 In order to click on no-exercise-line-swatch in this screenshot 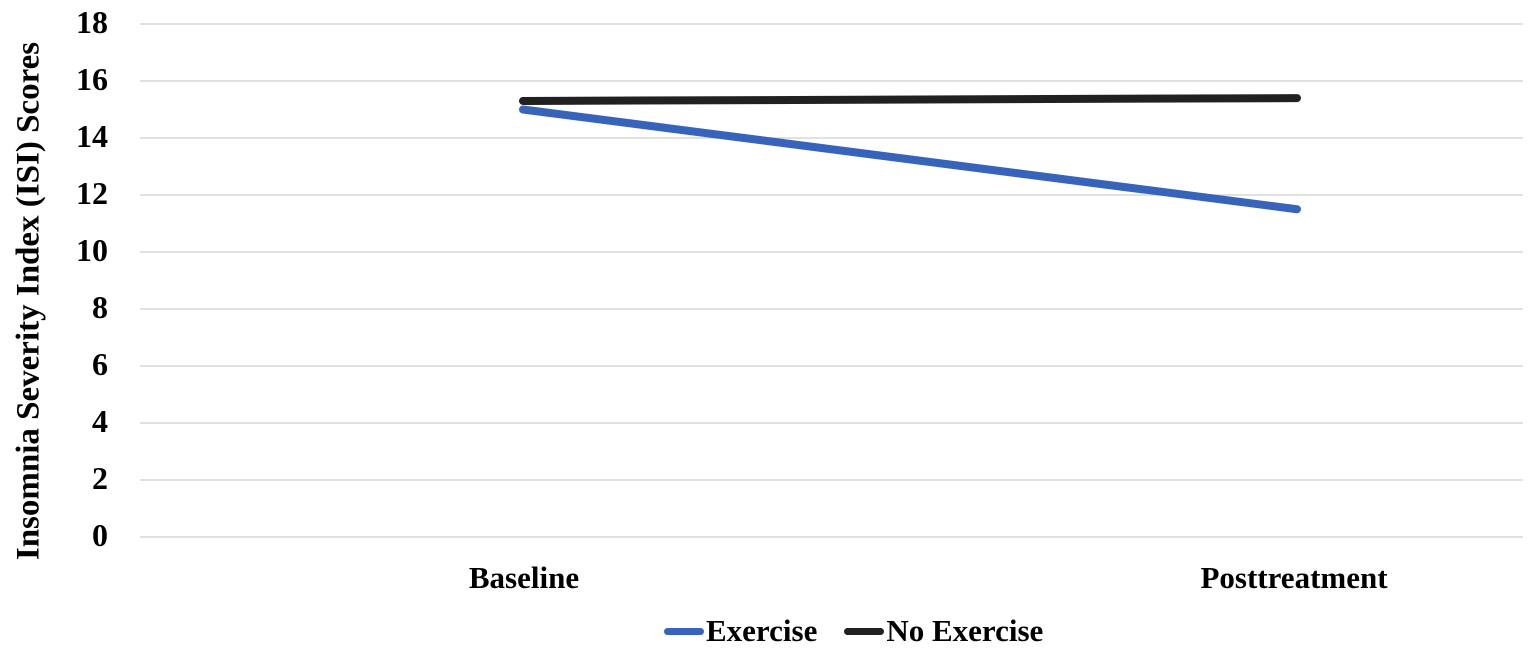, I will do `click(864, 631)`.